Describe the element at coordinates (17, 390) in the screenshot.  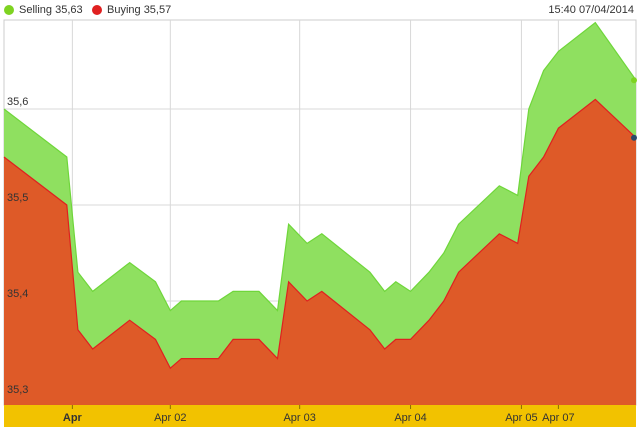
I see `y-tick-label: 35,3` at that location.